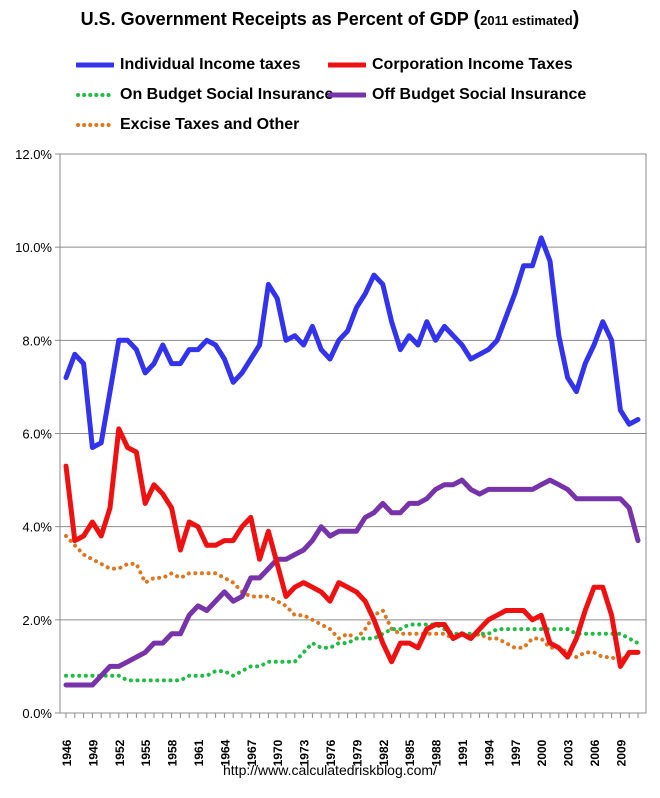  I want to click on legend-item-excise: Excise Taxes and Other, so click(187, 125).